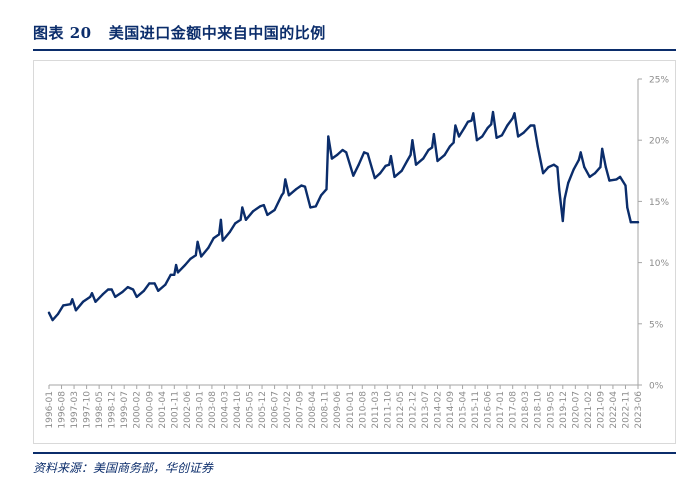 Image resolution: width=693 pixels, height=479 pixels. What do you see at coordinates (288, 410) in the screenshot?
I see `x-tick-label: 2007-02` at bounding box center [288, 410].